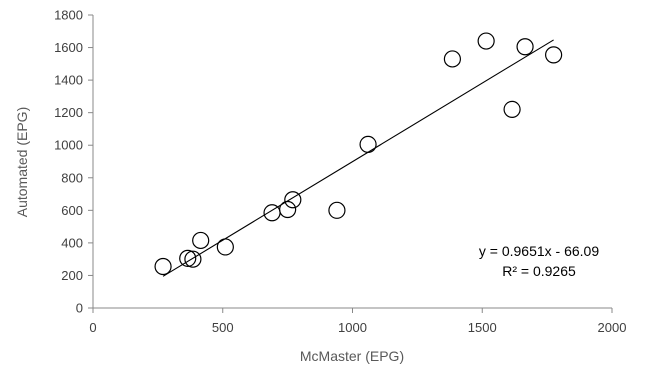  Describe the element at coordinates (482, 327) in the screenshot. I see `x-tick-label: 1500` at that location.